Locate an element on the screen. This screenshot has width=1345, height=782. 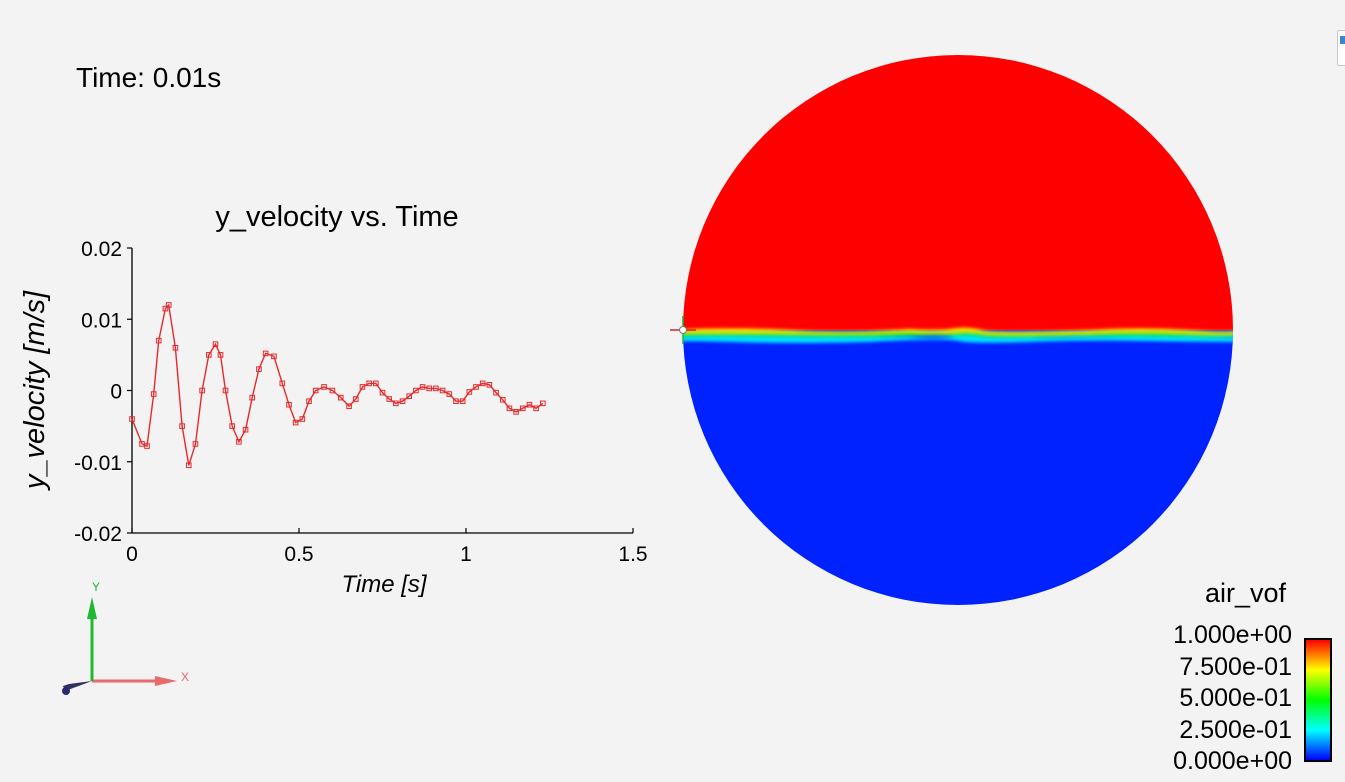
y-axis-arrow is located at coordinates (92, 639).